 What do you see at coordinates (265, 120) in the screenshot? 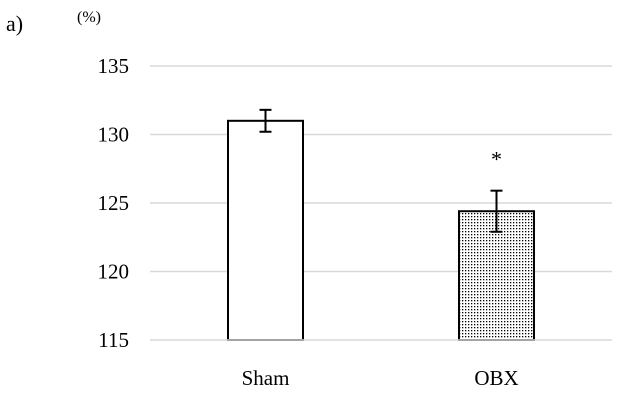
I see `error-bar-sham` at bounding box center [265, 120].